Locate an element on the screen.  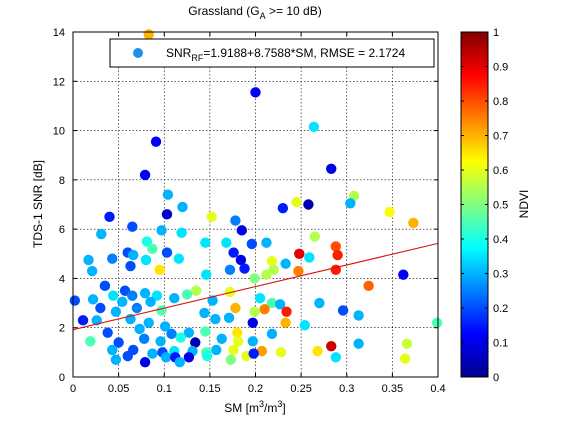
x-tick-label: 0.15 is located at coordinates (209, 389).